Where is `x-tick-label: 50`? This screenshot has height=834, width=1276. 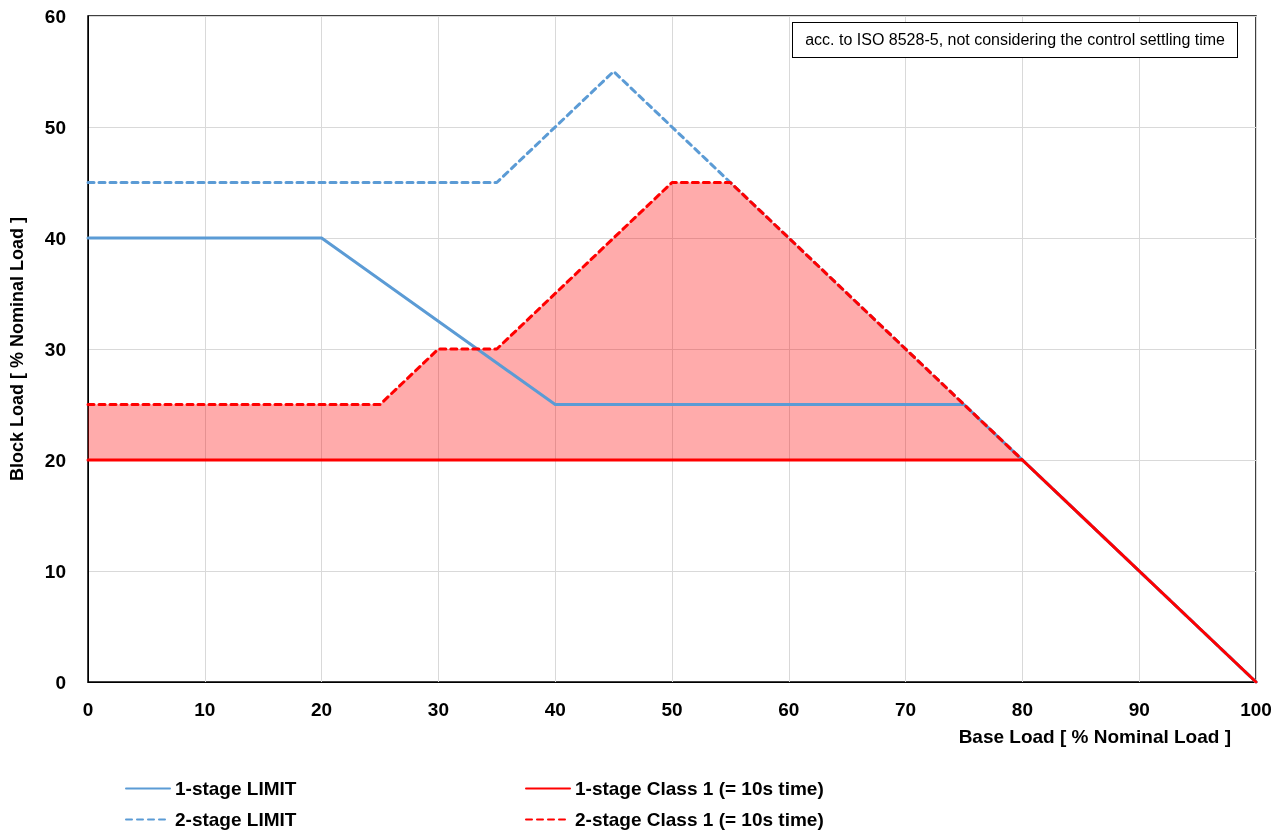 x-tick-label: 50 is located at coordinates (672, 709).